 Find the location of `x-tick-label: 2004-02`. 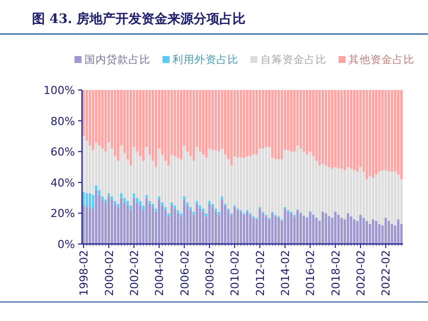

x-tick-label: 2004-02 is located at coordinates (159, 273).